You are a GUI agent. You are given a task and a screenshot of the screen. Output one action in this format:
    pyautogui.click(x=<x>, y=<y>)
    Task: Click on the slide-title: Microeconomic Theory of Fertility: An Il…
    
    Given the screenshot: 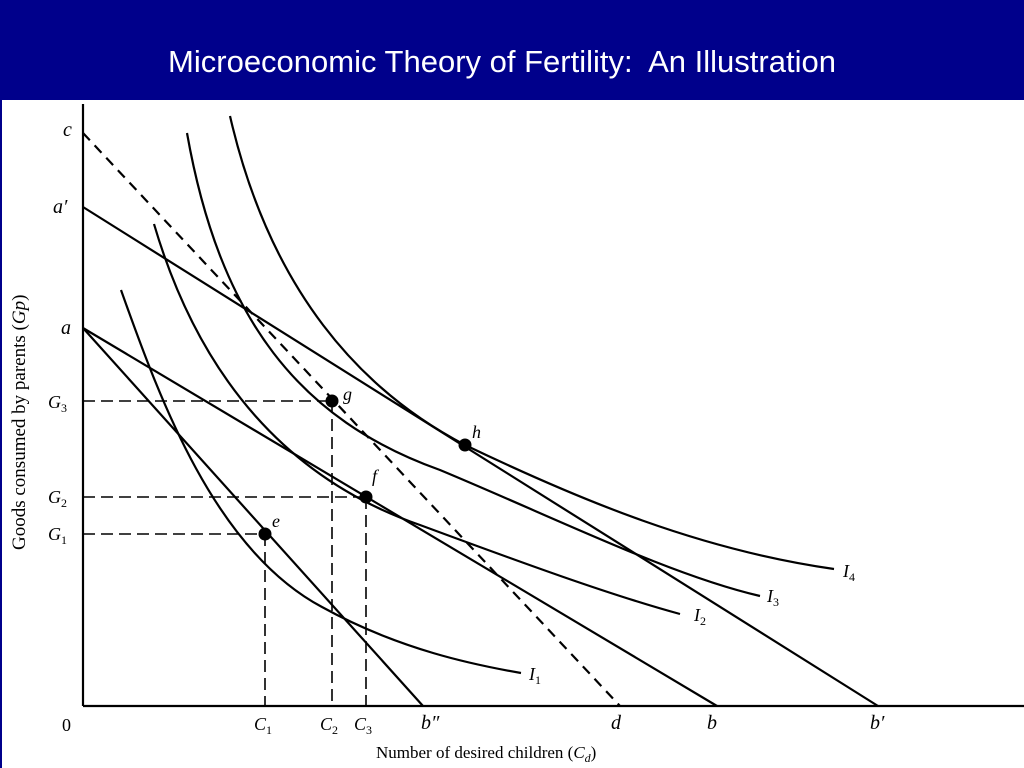 What is the action you would take?
    pyautogui.click(x=502, y=61)
    